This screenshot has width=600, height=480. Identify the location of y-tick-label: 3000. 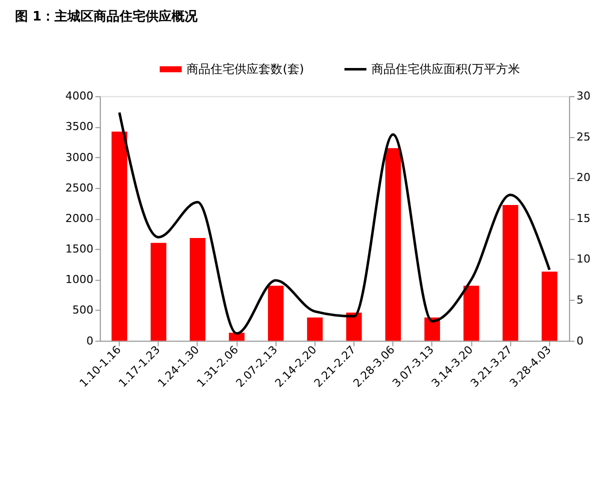
(79, 157).